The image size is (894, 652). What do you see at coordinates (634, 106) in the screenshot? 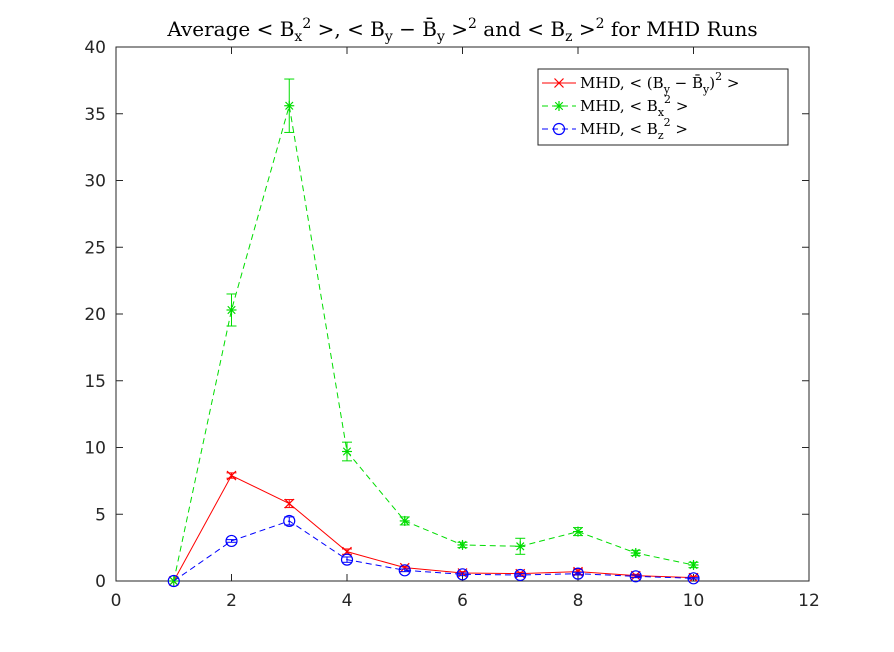
I see `legend-label: MHD, < Bx​2​ >` at bounding box center [634, 106].